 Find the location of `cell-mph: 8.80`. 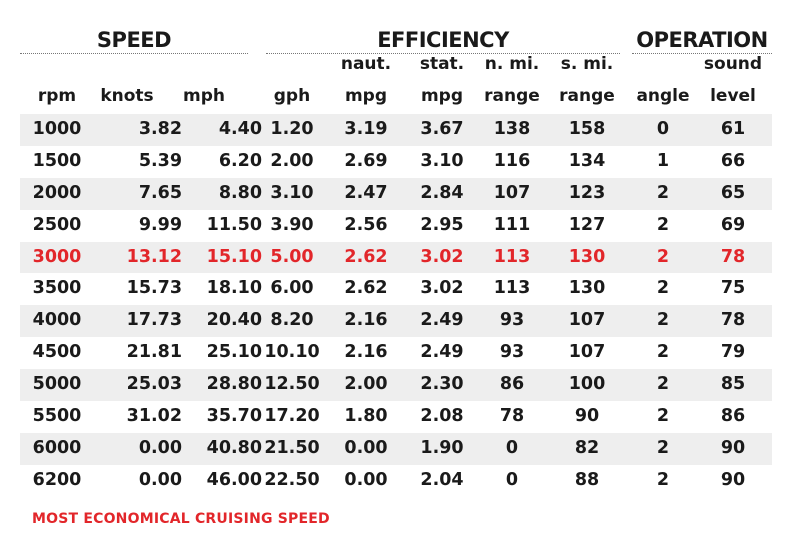

cell-mph: 8.80 is located at coordinates (240, 192).